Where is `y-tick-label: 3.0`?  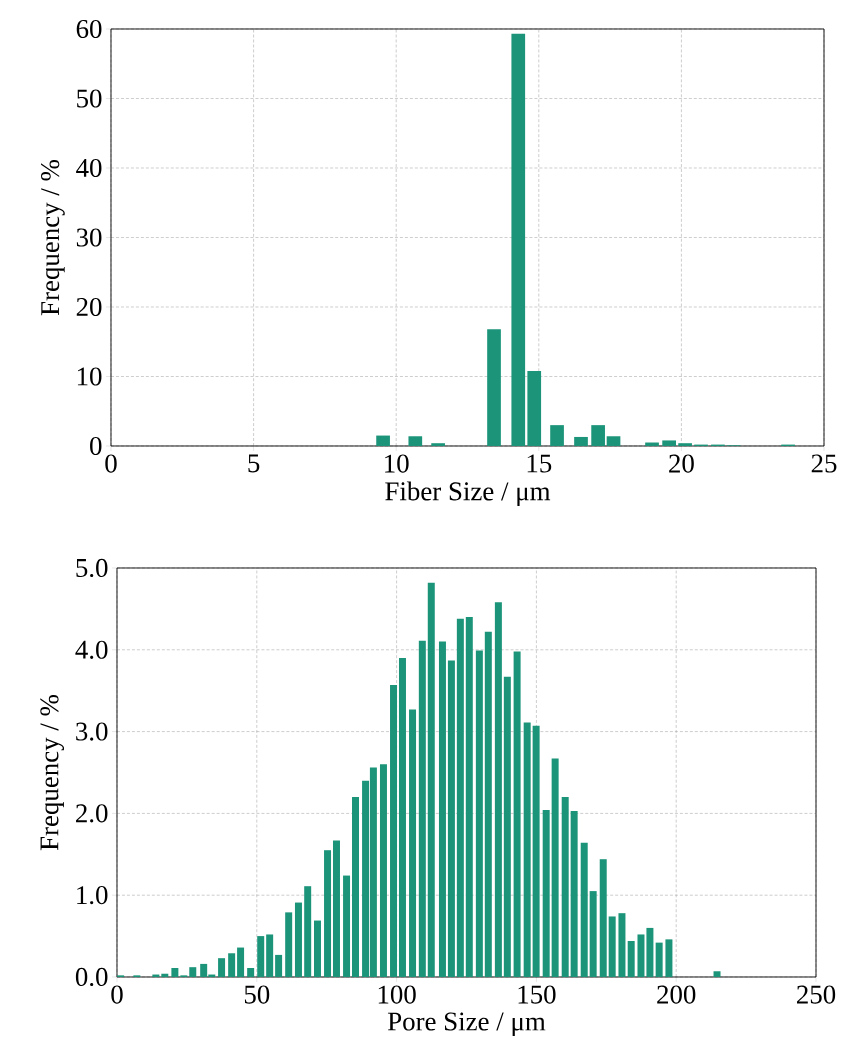
y-tick-label: 3.0 is located at coordinates (92, 731).